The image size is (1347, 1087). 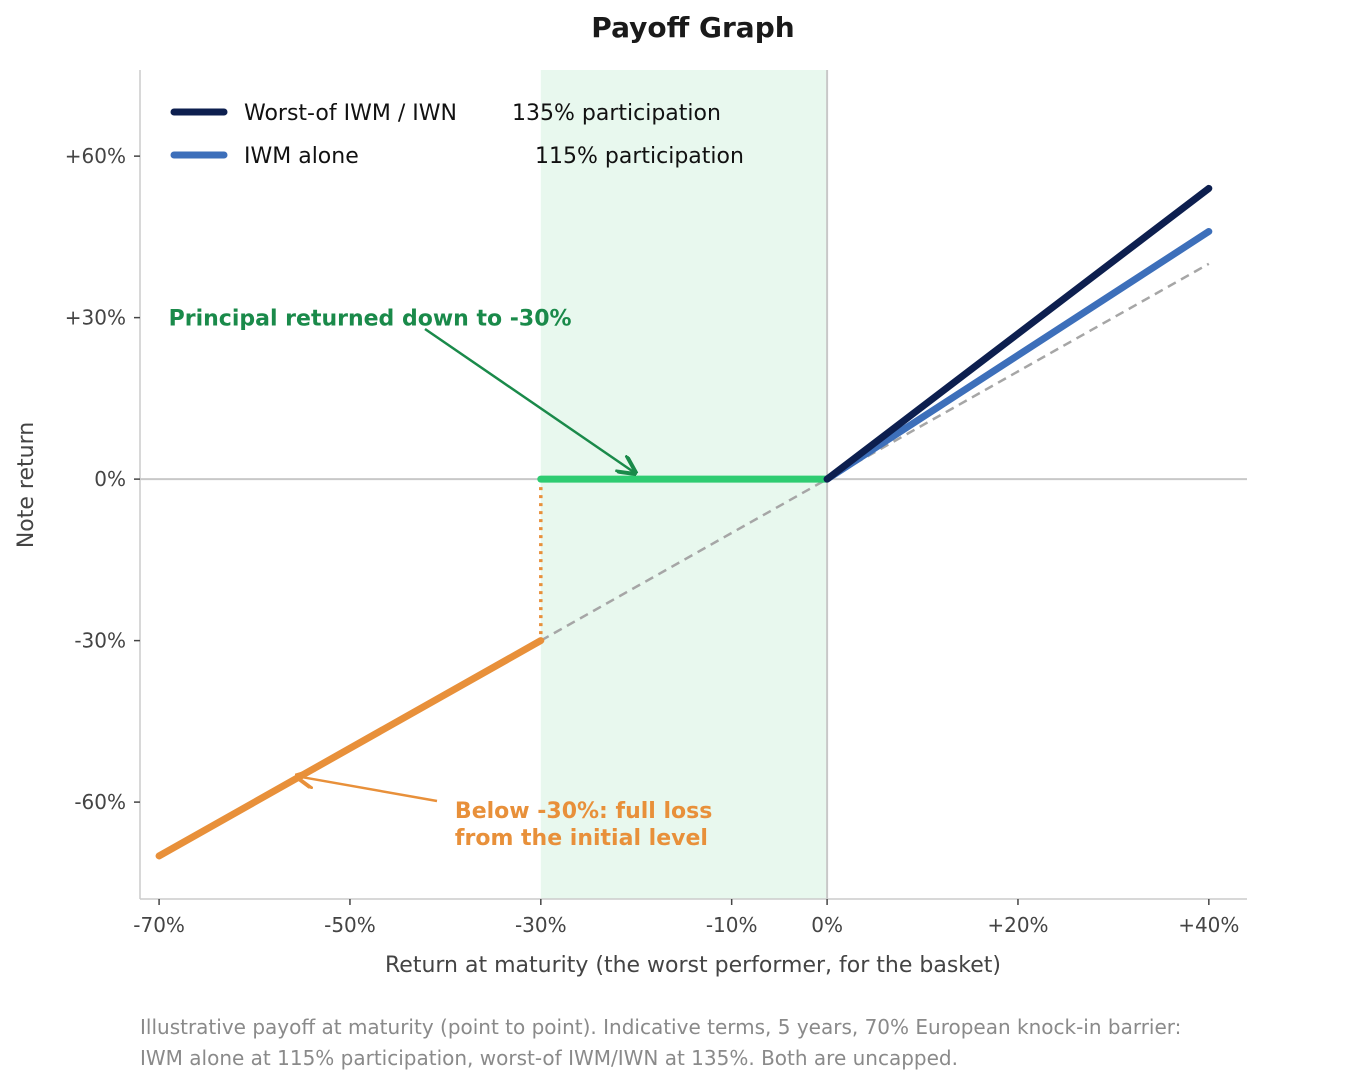 What do you see at coordinates (541, 925) in the screenshot?
I see `x-tick-label-2: -30%` at bounding box center [541, 925].